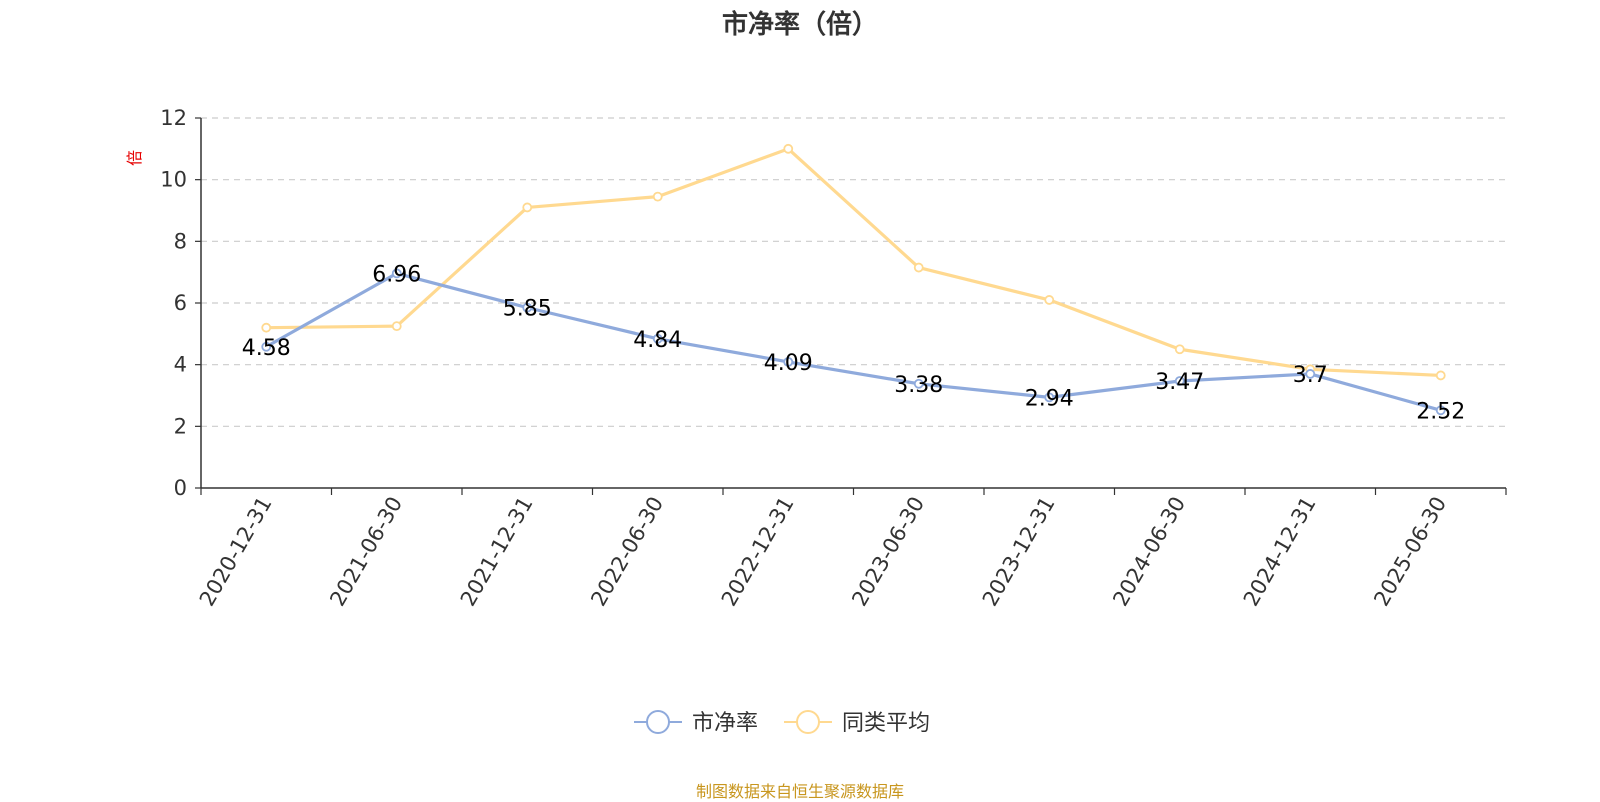 This screenshot has height=802, width=1600. I want to click on x-tick-label: 2023-06-30, so click(888, 552).